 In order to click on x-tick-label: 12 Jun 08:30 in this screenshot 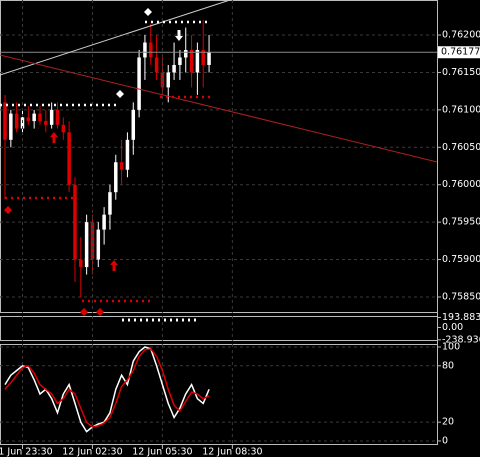, I will do `click(232, 452)`.